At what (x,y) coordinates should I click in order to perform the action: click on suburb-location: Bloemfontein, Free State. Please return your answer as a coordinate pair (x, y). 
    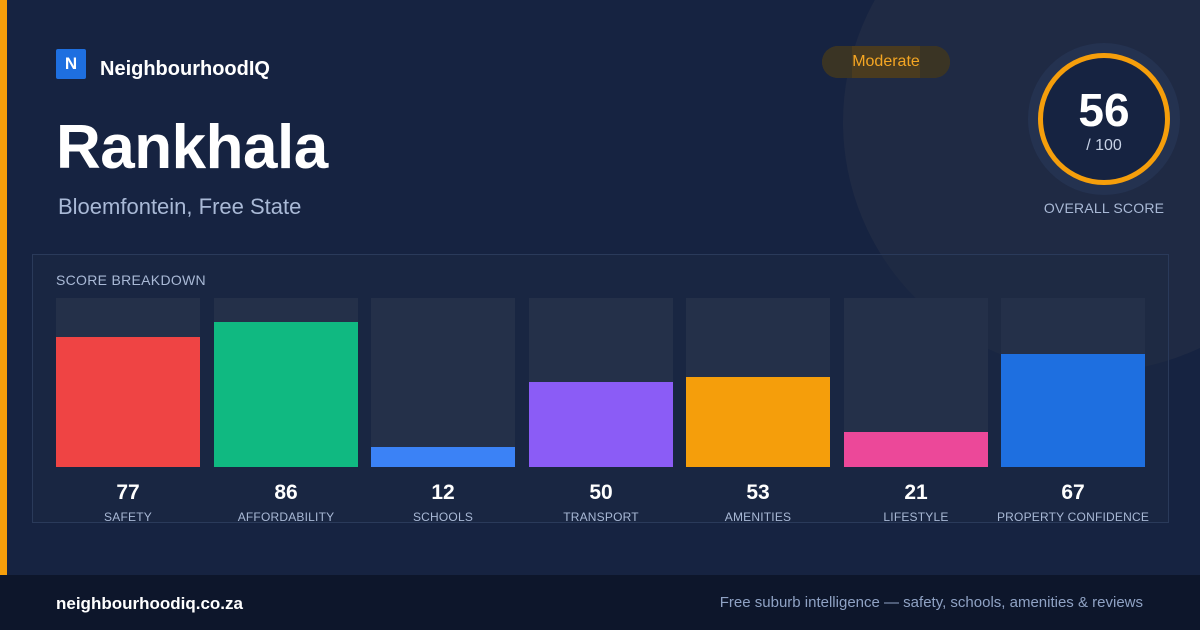
    Looking at the image, I should click on (180, 206).